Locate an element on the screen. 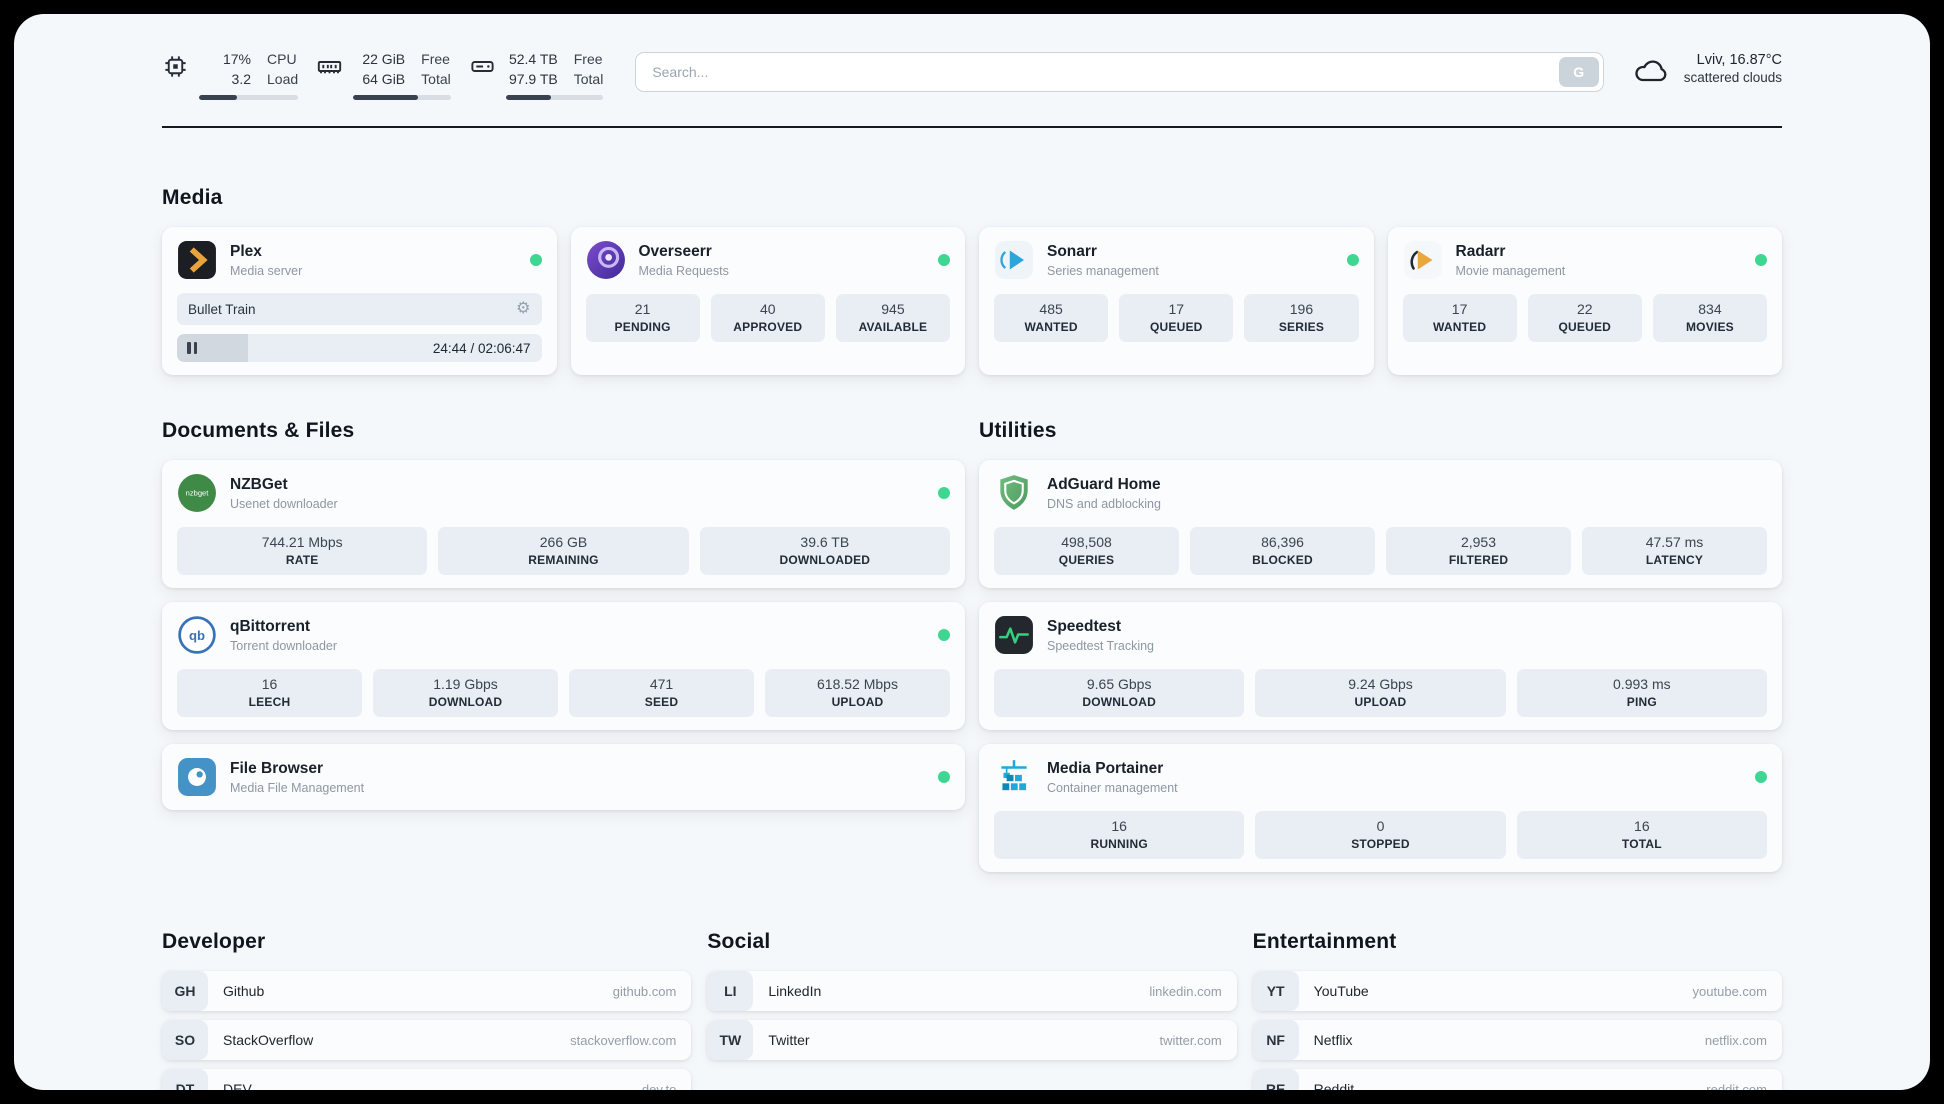 The height and width of the screenshot is (1104, 1944). qbittorrent-icon: qb is located at coordinates (197, 635).